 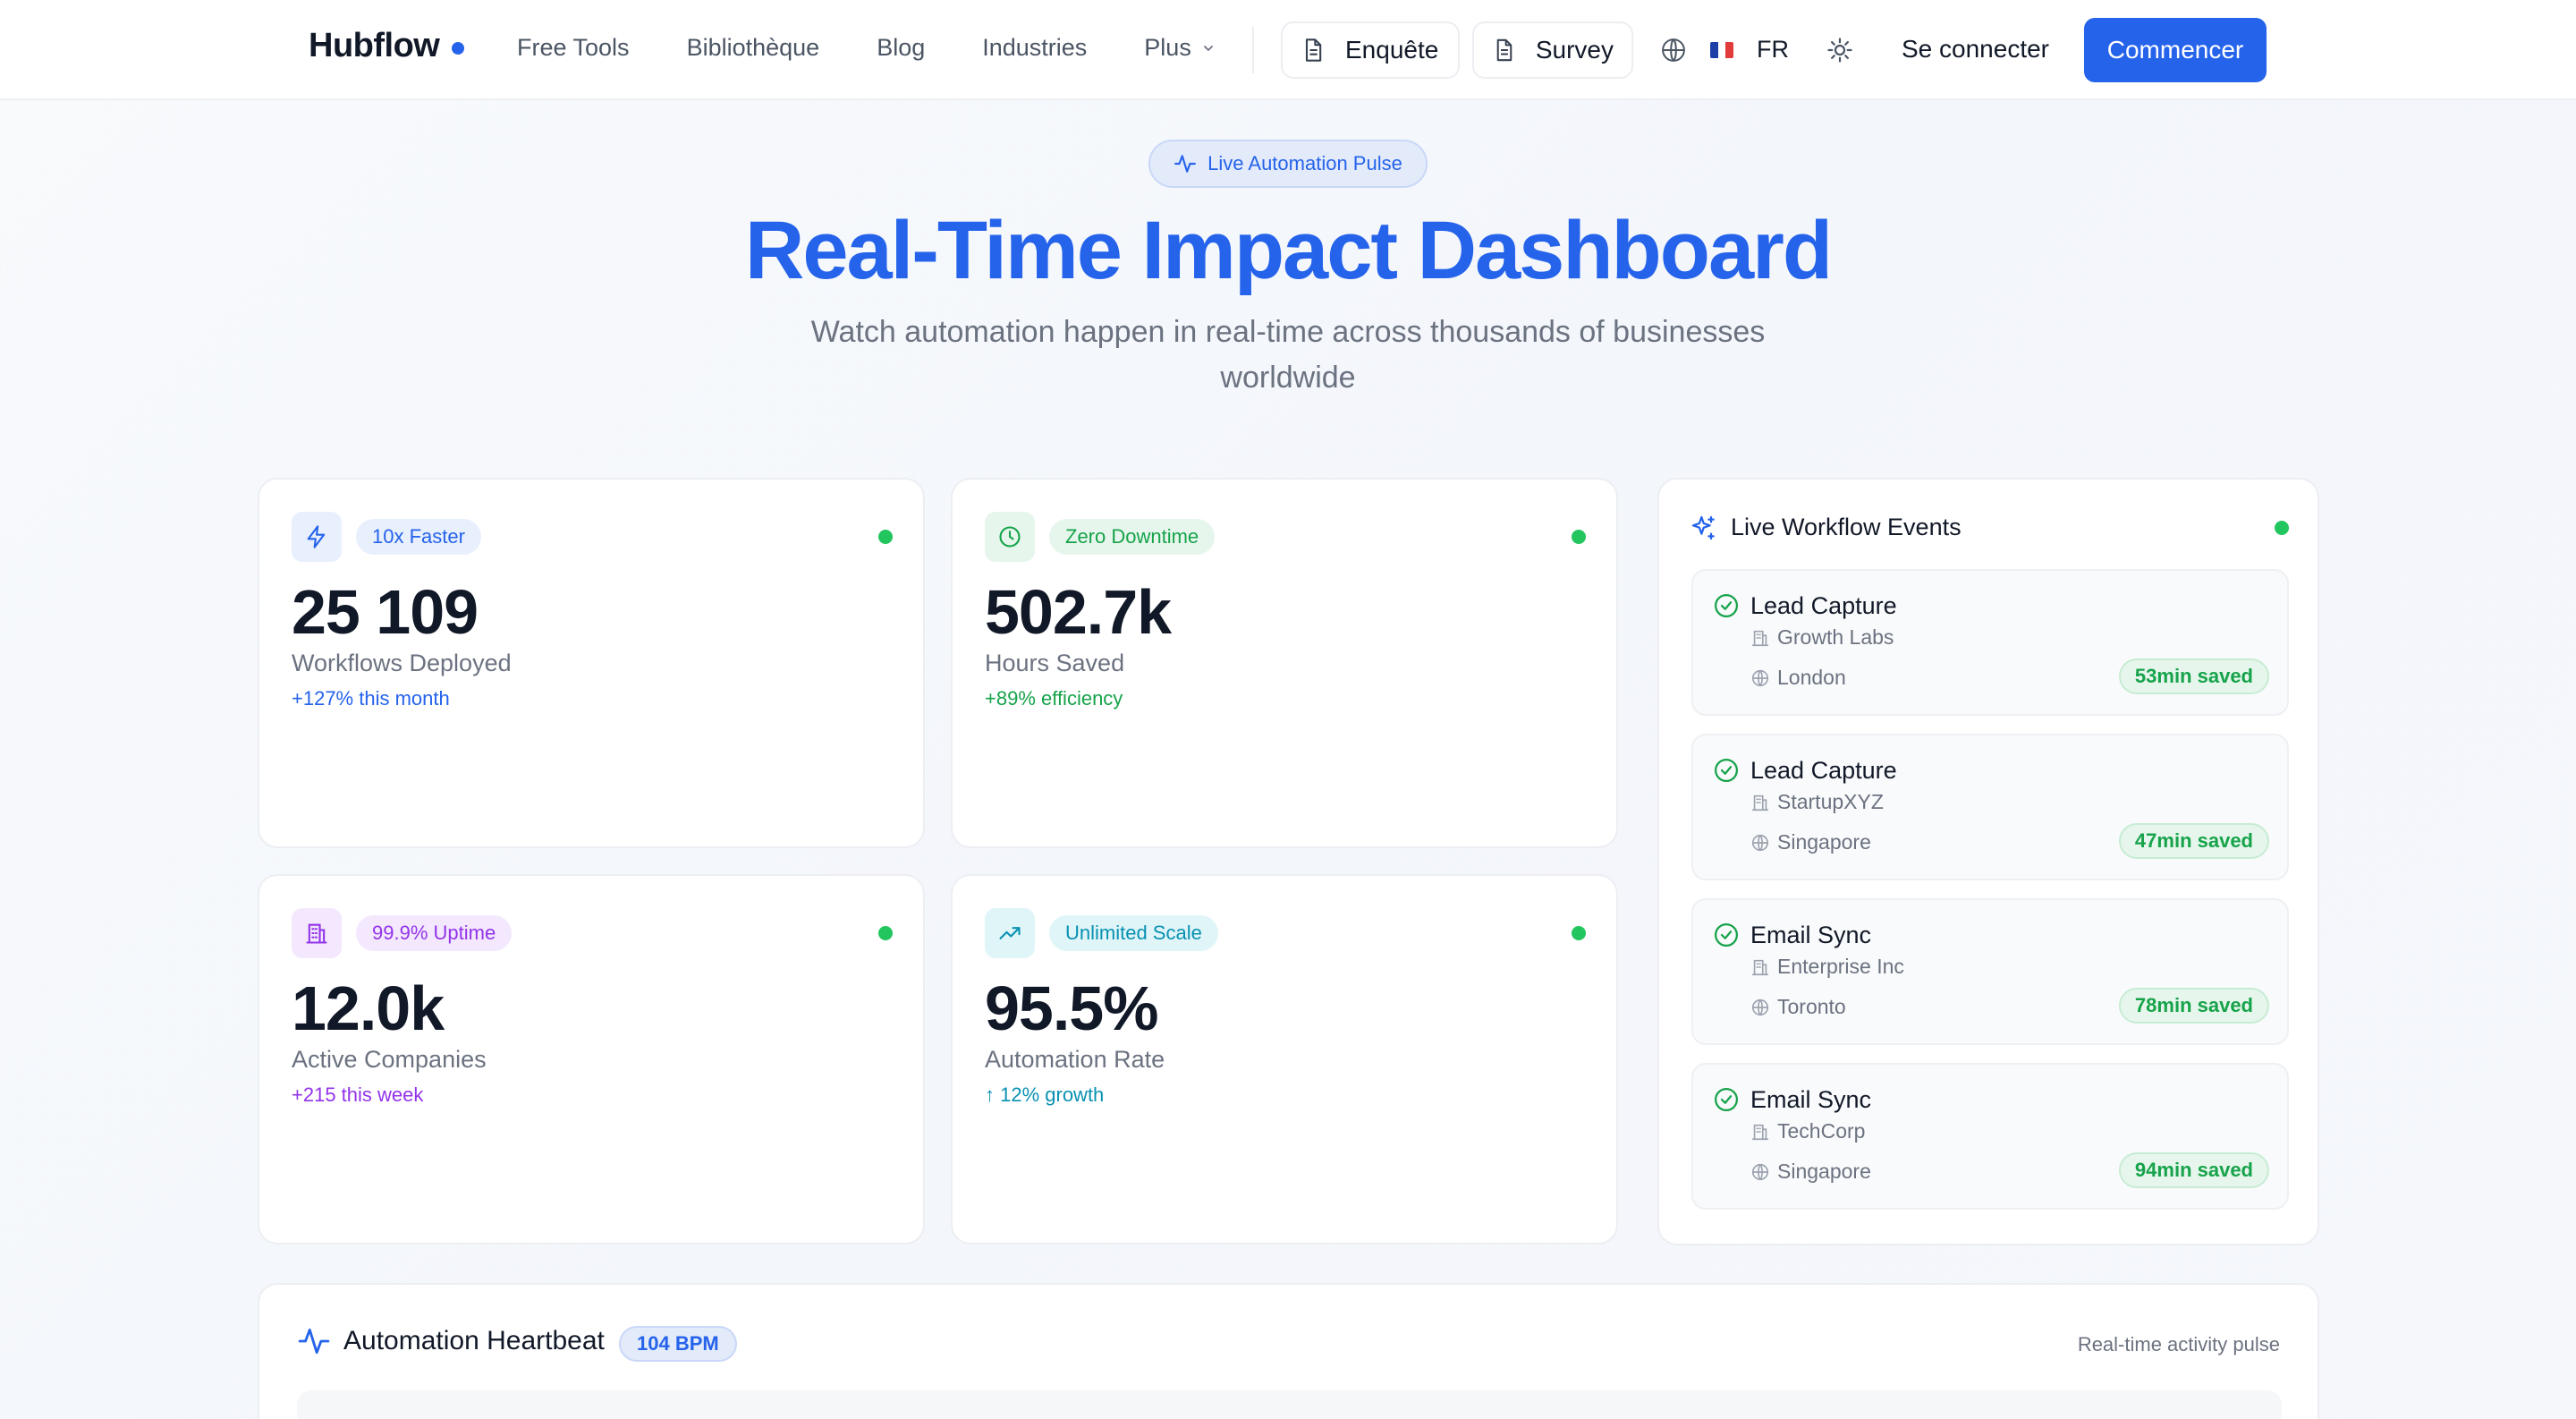 I want to click on stat-label: Workflows Deployed, so click(x=402, y=663).